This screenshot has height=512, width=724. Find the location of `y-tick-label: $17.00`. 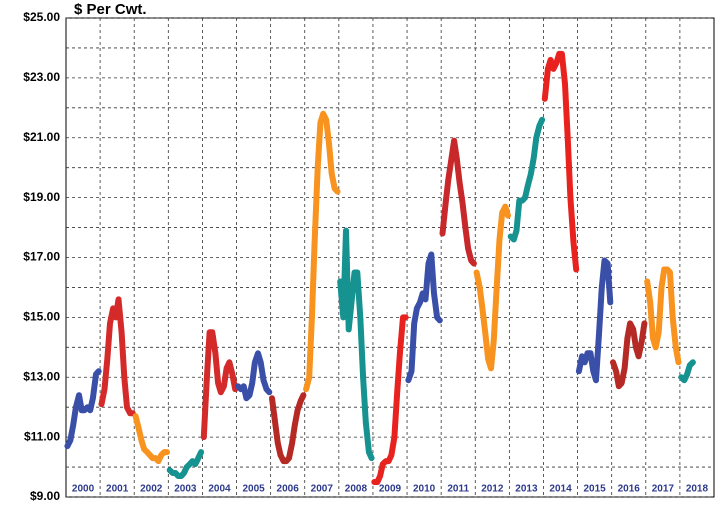

y-tick-label: $17.00 is located at coordinates (41, 257).